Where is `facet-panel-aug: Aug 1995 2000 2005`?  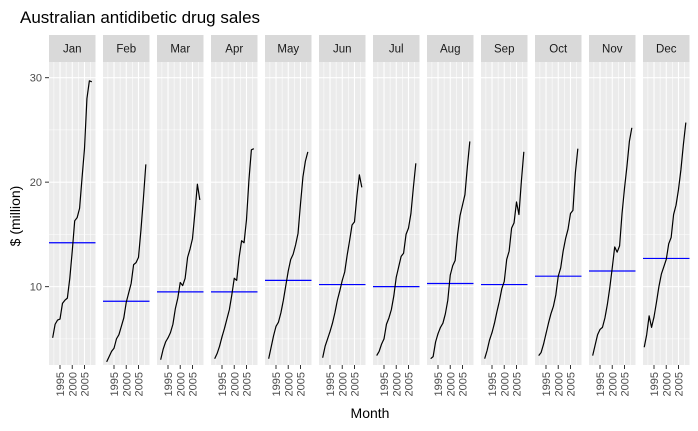
facet-panel-aug: Aug 1995 2000 2005 is located at coordinates (450, 215).